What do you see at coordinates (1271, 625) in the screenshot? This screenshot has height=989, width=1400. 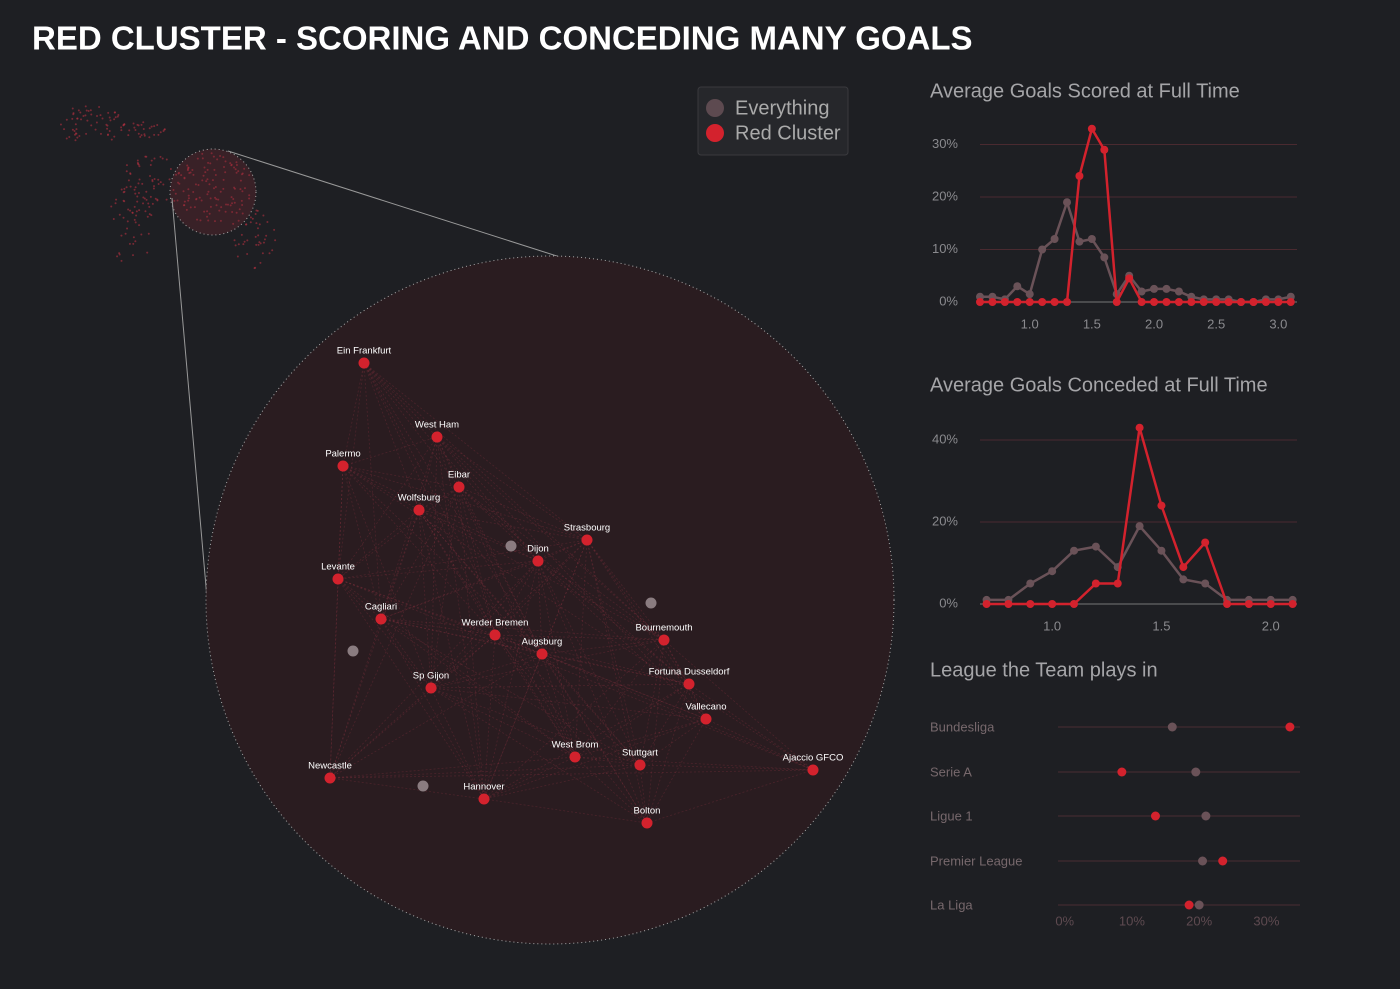 I see `x-tick-label: 2.0` at bounding box center [1271, 625].